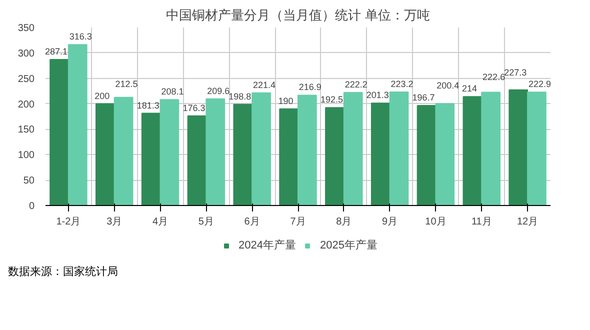  I want to click on legend-label: 2024年产量, so click(267, 245).